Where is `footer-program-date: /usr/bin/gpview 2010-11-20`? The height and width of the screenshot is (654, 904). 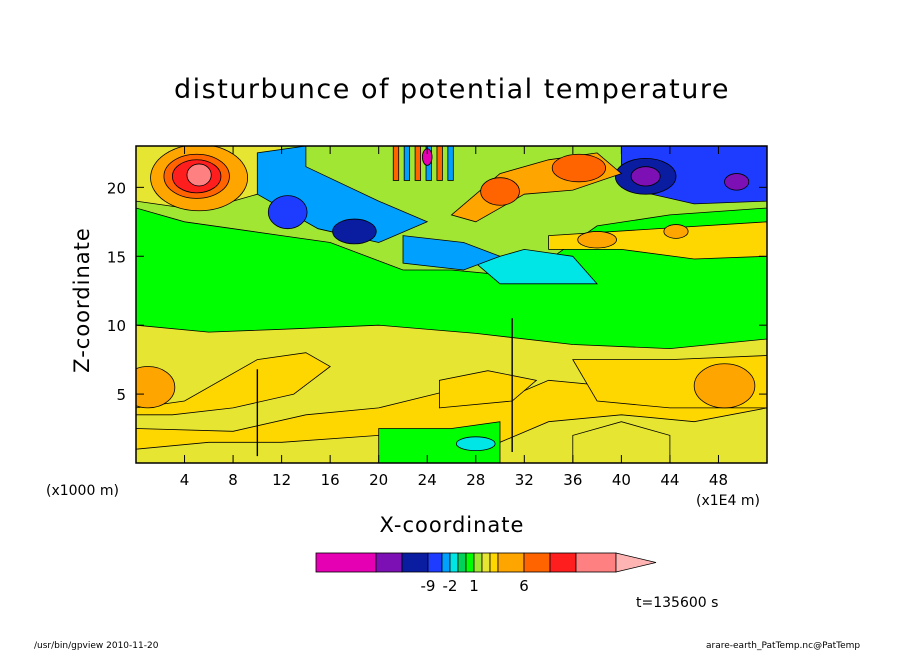 footer-program-date: /usr/bin/gpview 2010-11-20 is located at coordinates (96, 646).